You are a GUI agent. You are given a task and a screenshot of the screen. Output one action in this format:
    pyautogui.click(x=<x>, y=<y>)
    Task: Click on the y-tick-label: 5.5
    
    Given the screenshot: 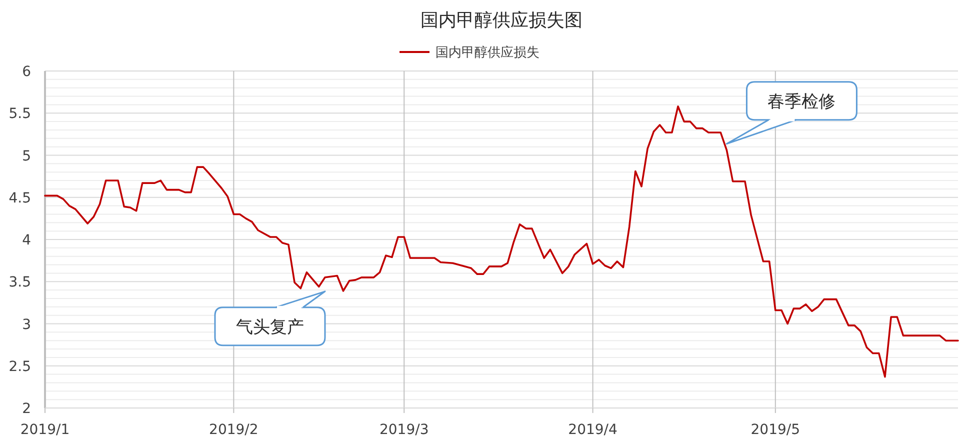 What is the action you would take?
    pyautogui.click(x=19, y=114)
    